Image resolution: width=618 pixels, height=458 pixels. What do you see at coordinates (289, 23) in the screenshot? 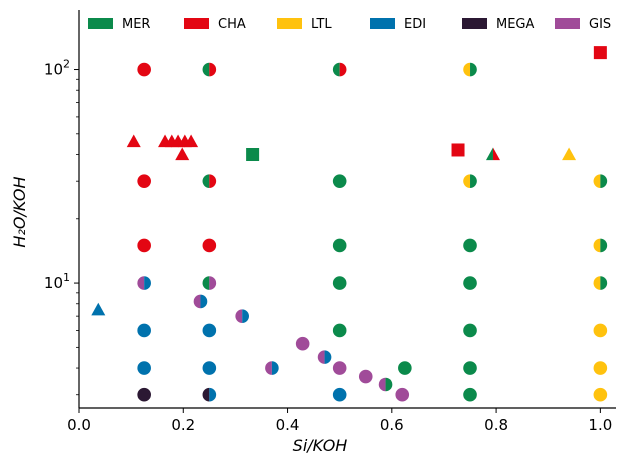
I see `legend-swatch-ltl` at bounding box center [289, 23].